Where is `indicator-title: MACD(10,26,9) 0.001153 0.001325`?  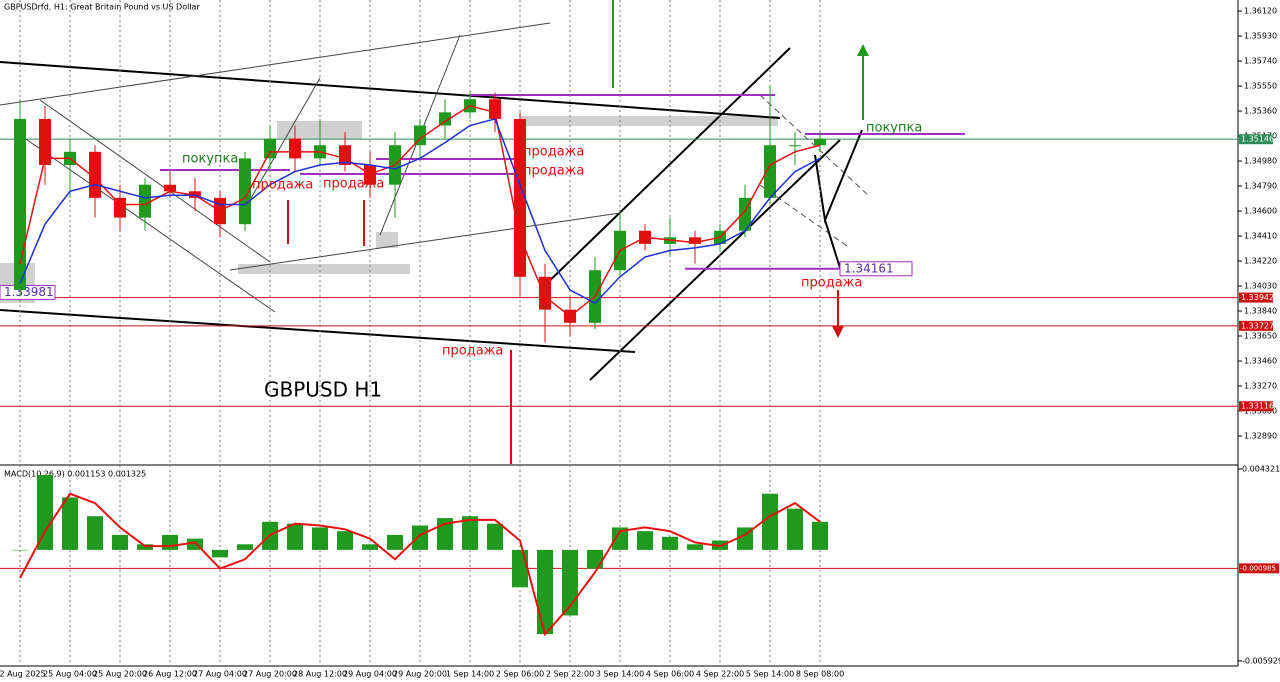
indicator-title: MACD(10,26,9) 0.001153 0.001325 is located at coordinates (75, 474).